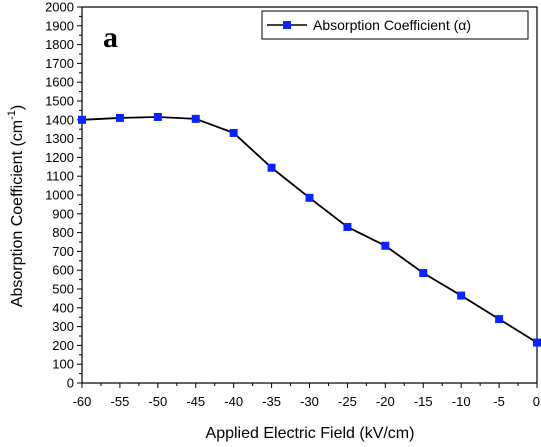  I want to click on y-tick-label: 1100, so click(60, 176).